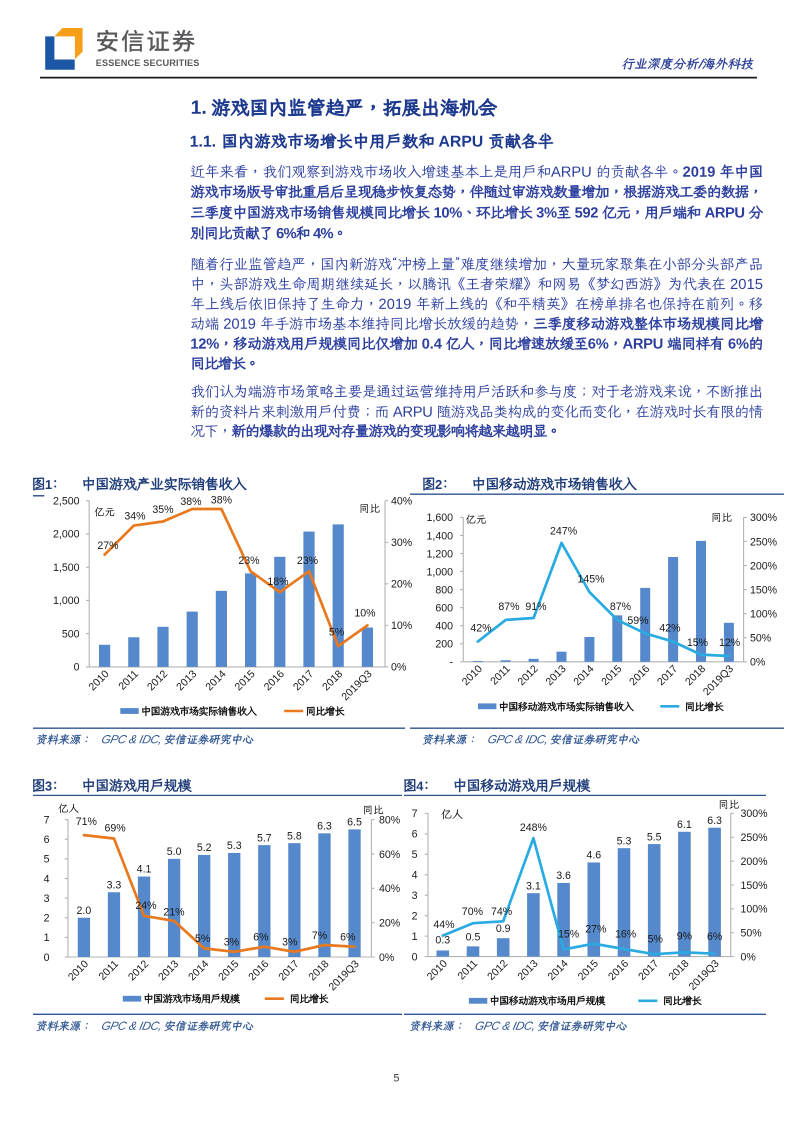  What do you see at coordinates (203, 939) in the screenshot?
I see `svg-text: 5%` at bounding box center [203, 939].